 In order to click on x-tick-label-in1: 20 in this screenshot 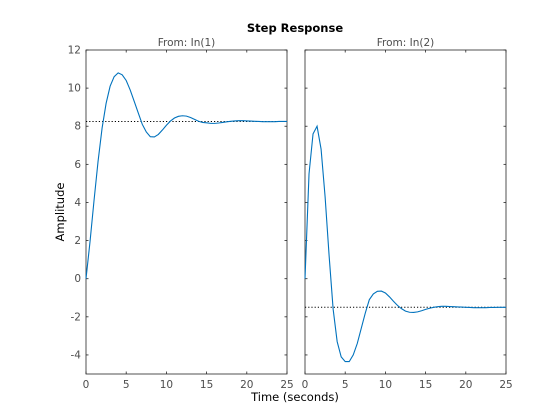, I will do `click(246, 385)`.